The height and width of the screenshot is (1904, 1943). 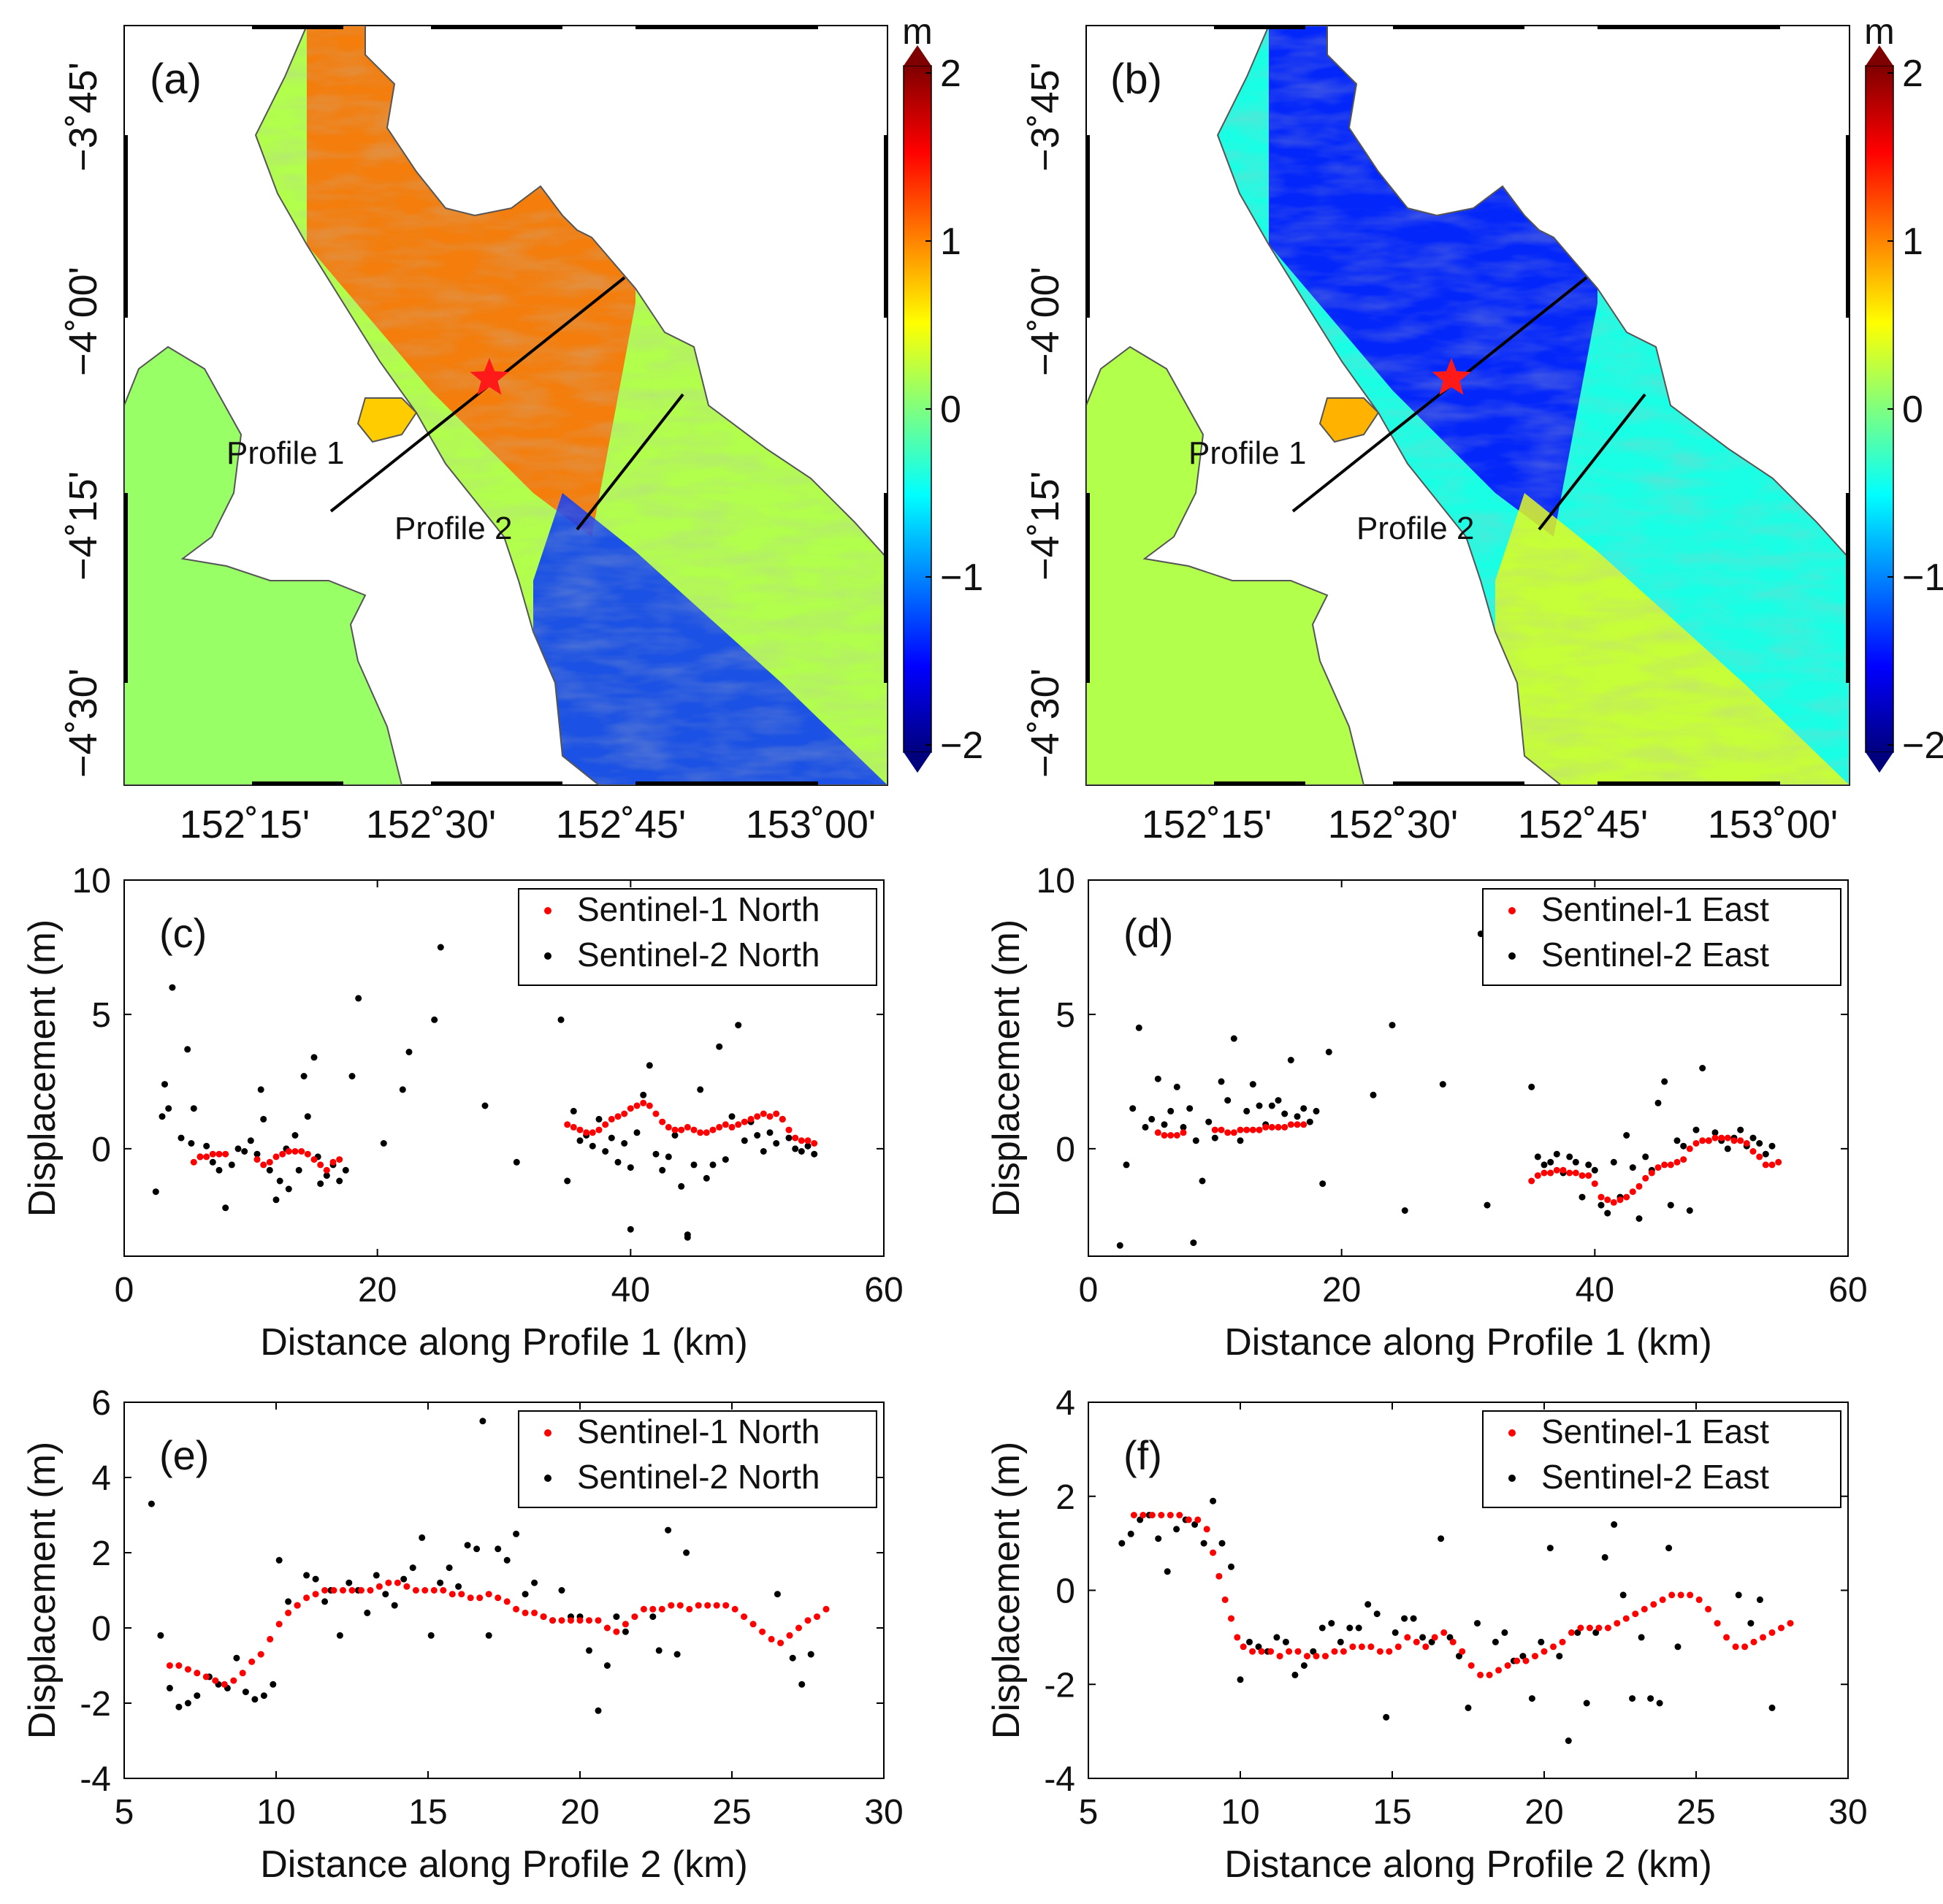 I want to click on coastline, so click(x=1225, y=565).